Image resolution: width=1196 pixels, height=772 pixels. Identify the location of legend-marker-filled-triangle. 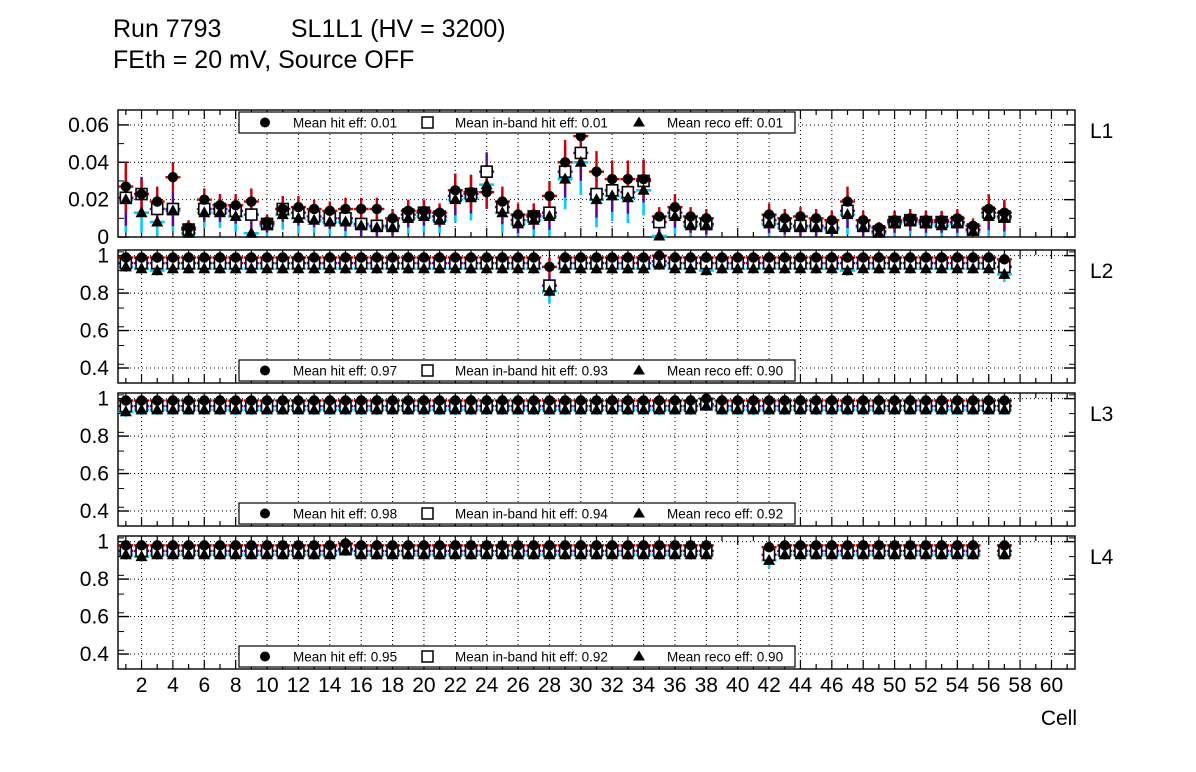
(639, 121).